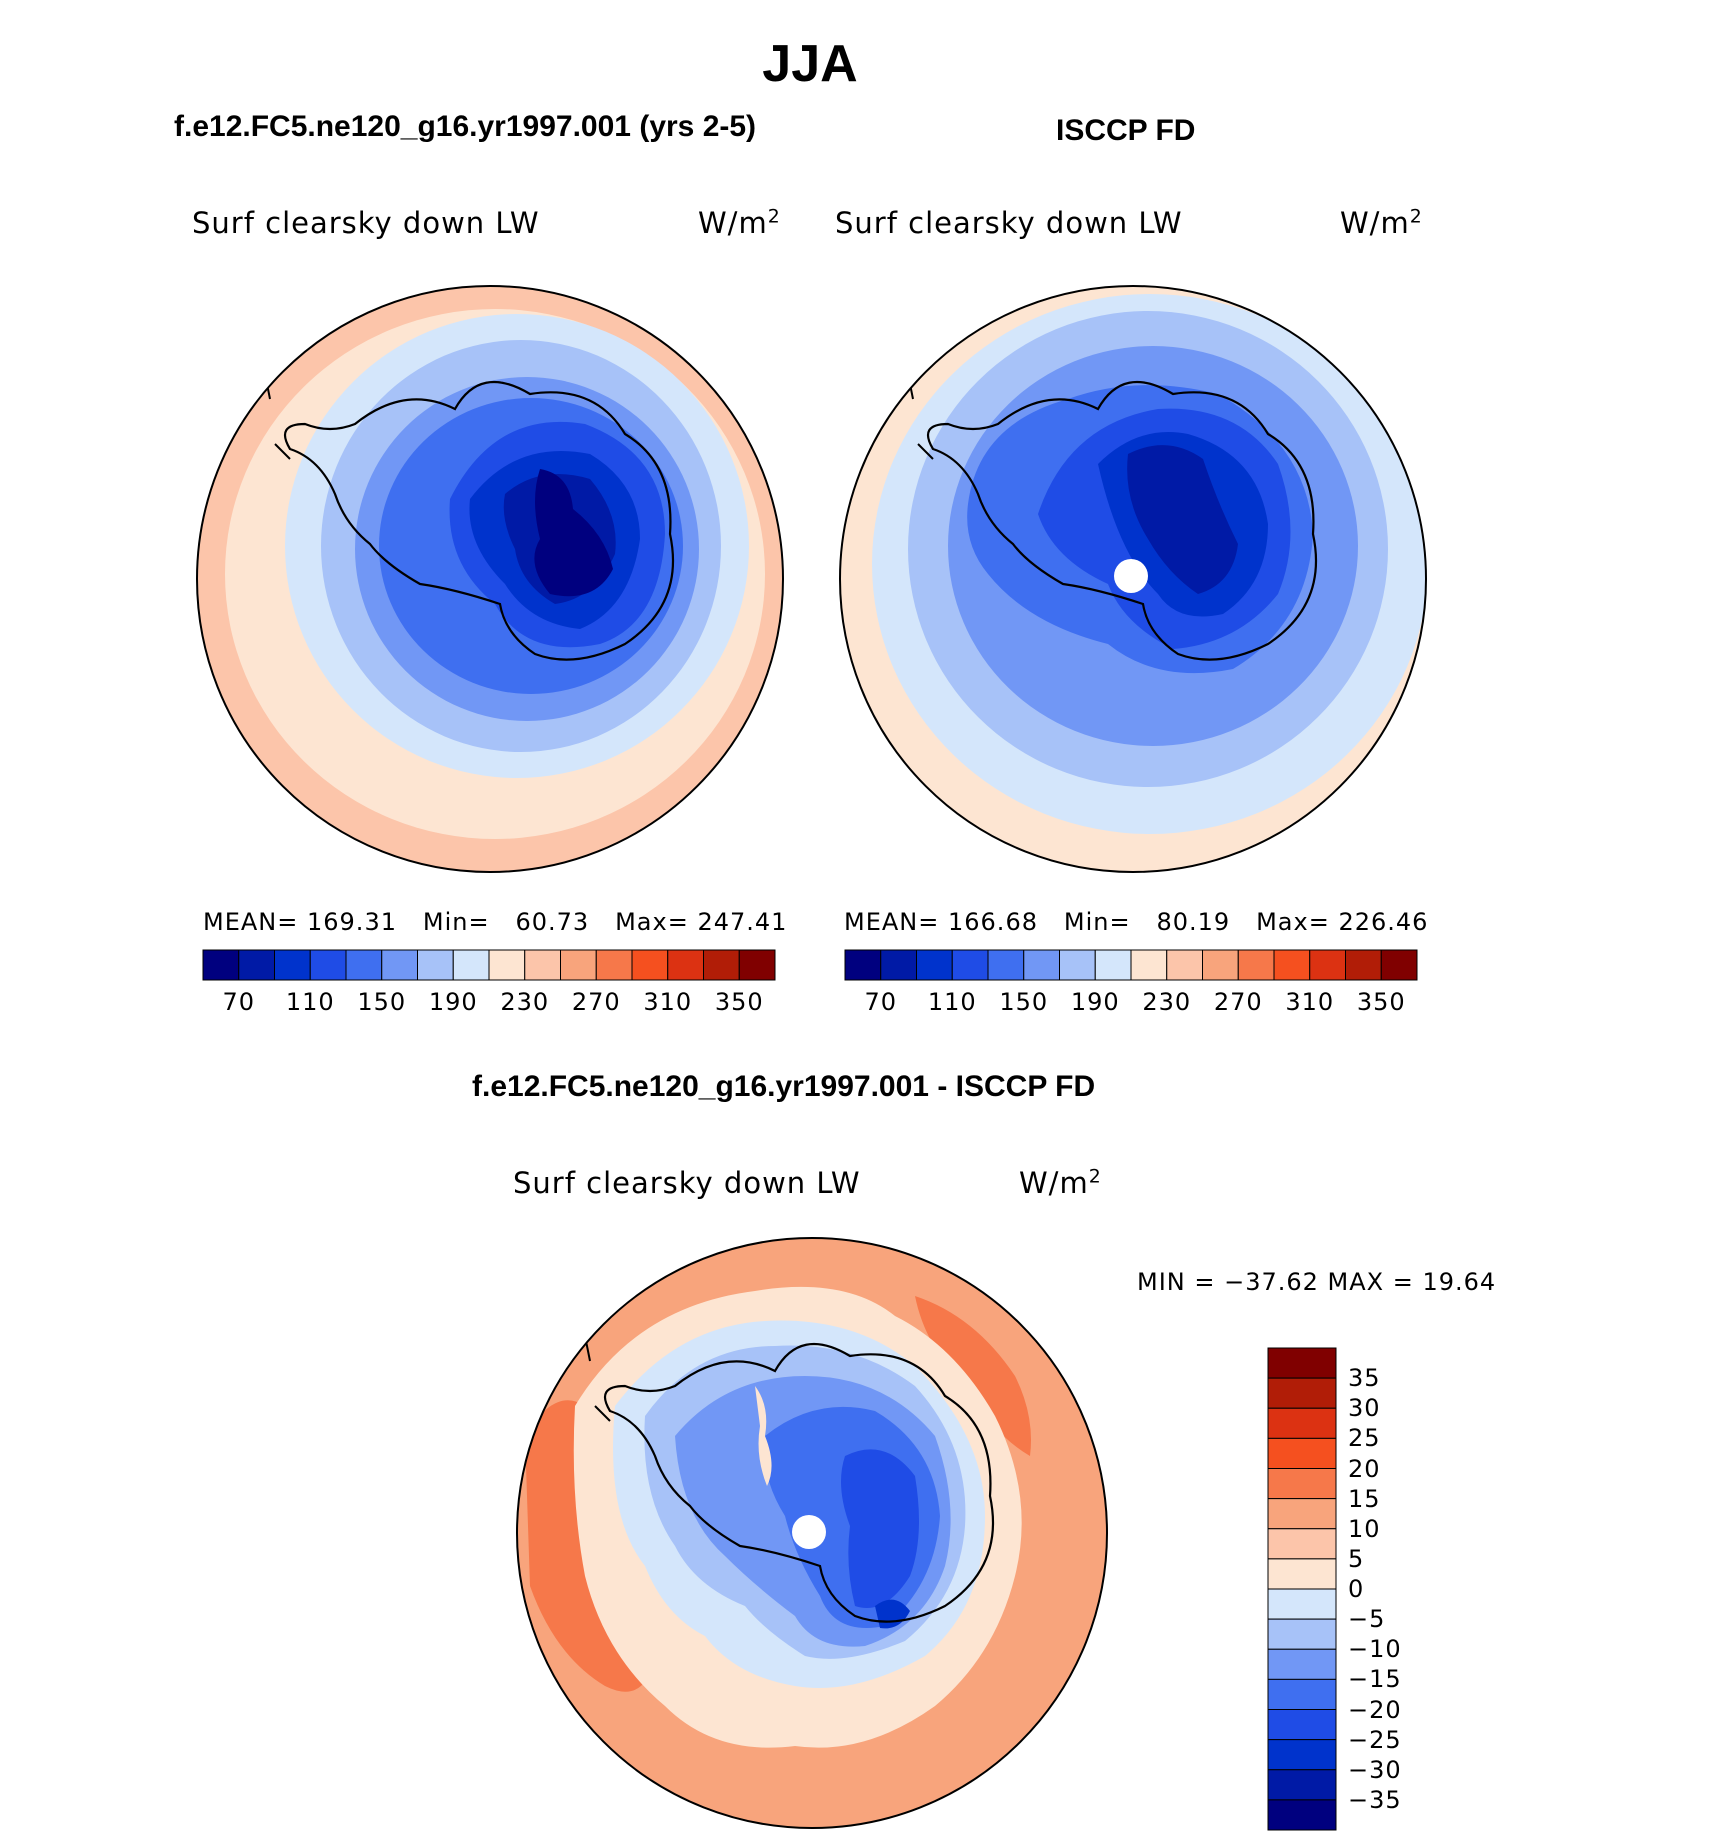 This screenshot has height=1840, width=1710. What do you see at coordinates (1122, 520) in the screenshot?
I see `obs-antarctica-coastline` at bounding box center [1122, 520].